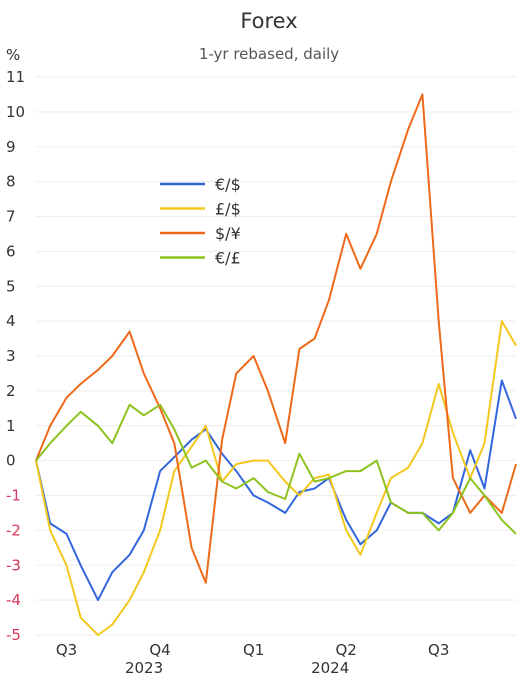  What do you see at coordinates (253, 650) in the screenshot?
I see `x-tick-label: Q1` at bounding box center [253, 650].